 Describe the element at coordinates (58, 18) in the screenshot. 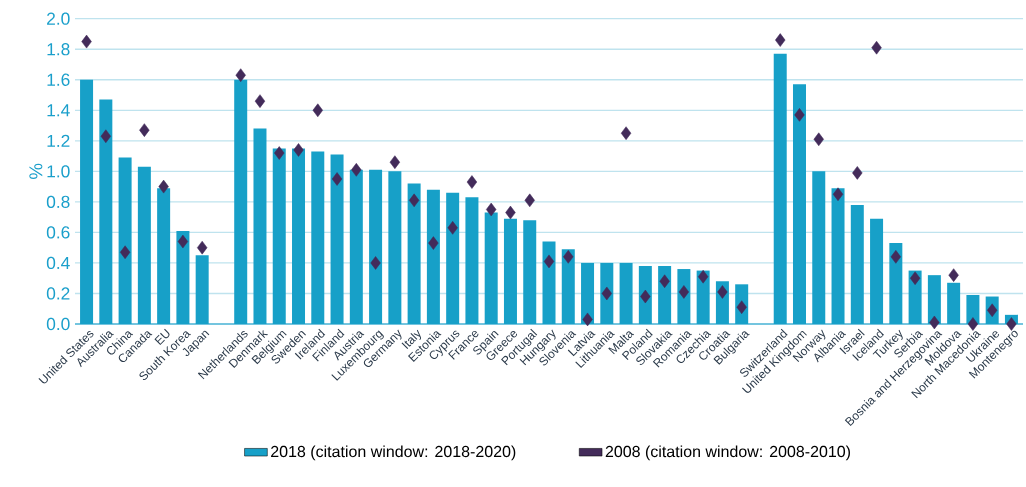

I see `y-tick-label: 2.0` at that location.